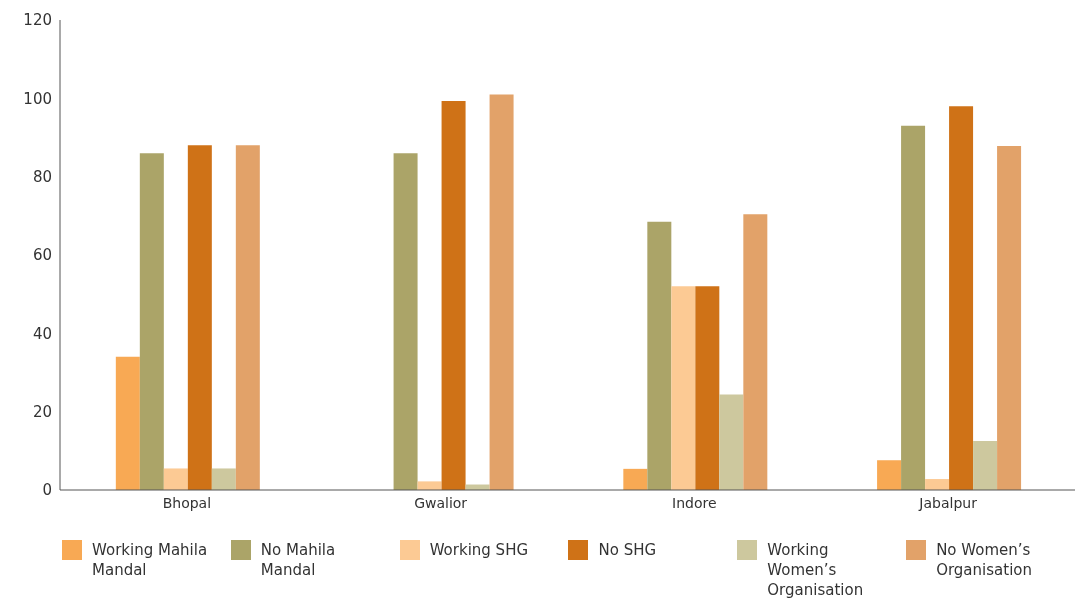  Describe the element at coordinates (441, 502) in the screenshot. I see `x-tick-label: Gwalior` at that location.